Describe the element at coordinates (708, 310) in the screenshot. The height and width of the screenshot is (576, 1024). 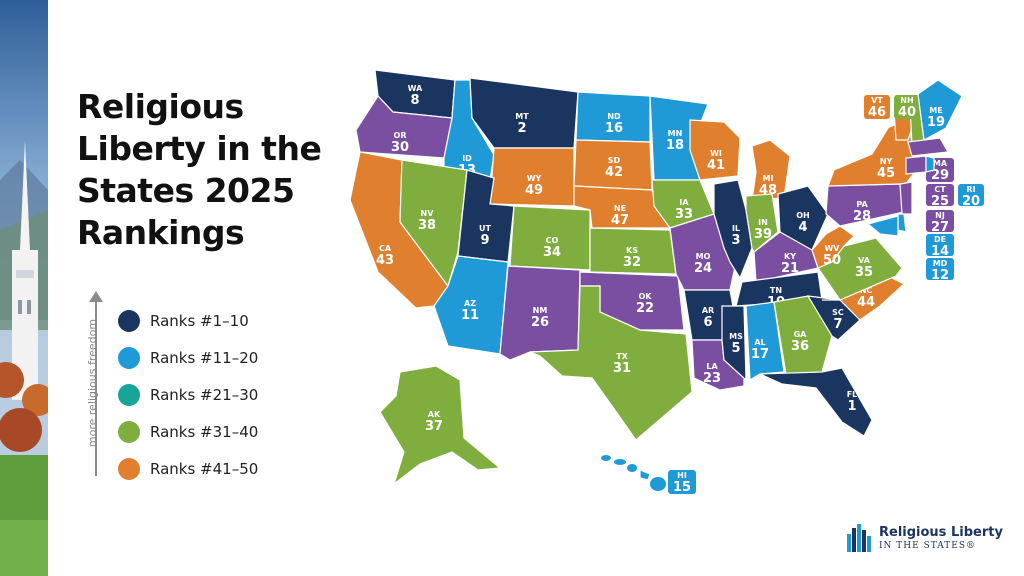
I see `state-code-ar: AR` at that location.